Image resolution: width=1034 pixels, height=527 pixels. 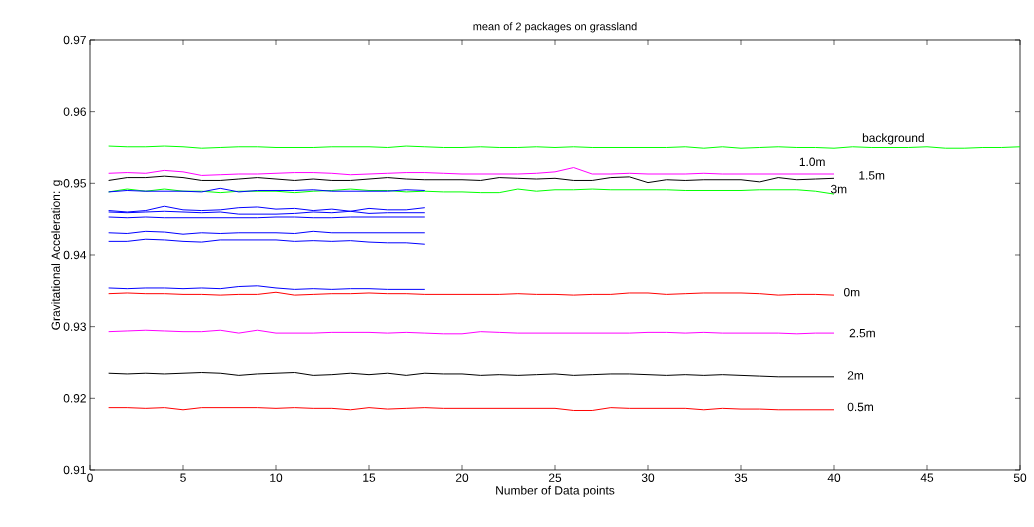 What do you see at coordinates (927, 477) in the screenshot?
I see `x-tick-label: 45` at bounding box center [927, 477].